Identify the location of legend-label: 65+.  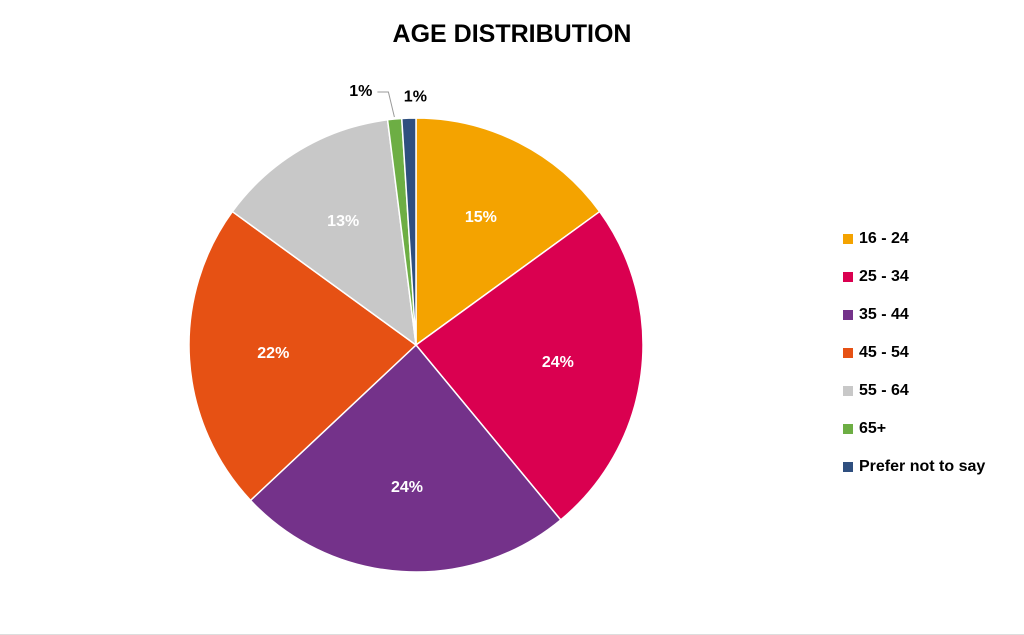
(873, 428).